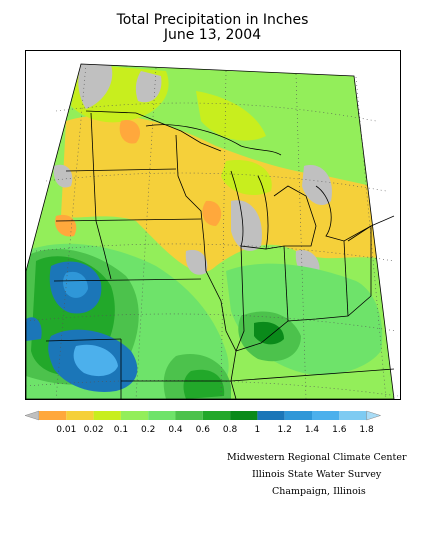 The width and height of the screenshot is (425, 550). I want to click on legend-label: 0.6, so click(202, 430).